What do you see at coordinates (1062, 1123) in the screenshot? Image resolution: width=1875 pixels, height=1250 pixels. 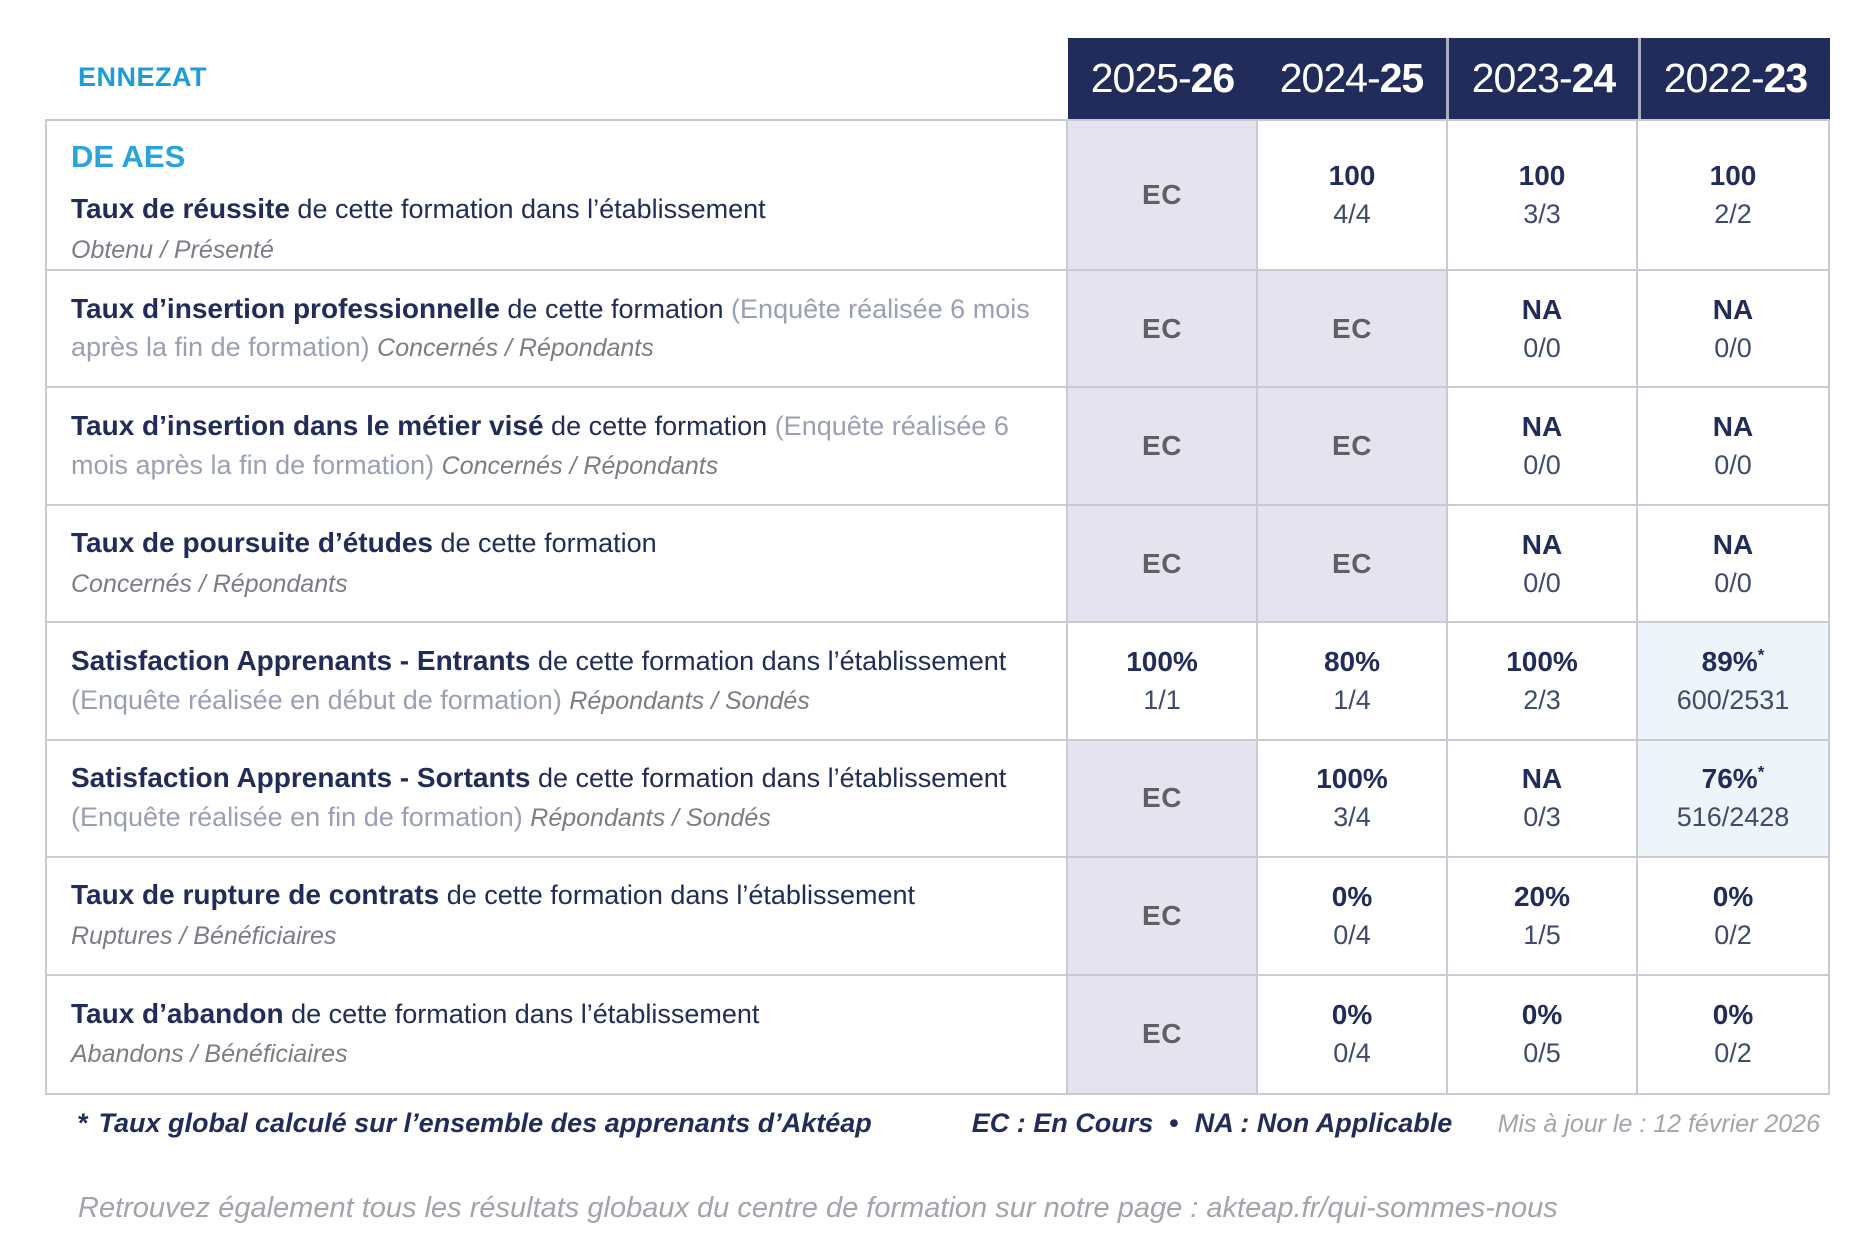 I see `legend-ec: EC : En Cours` at bounding box center [1062, 1123].